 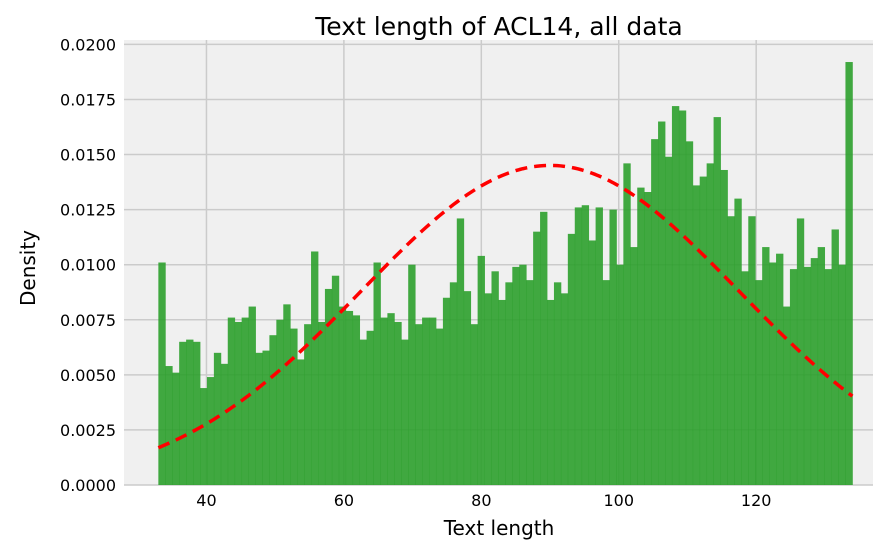 I want to click on y-tick-label: 0.0075, so click(x=88, y=320).